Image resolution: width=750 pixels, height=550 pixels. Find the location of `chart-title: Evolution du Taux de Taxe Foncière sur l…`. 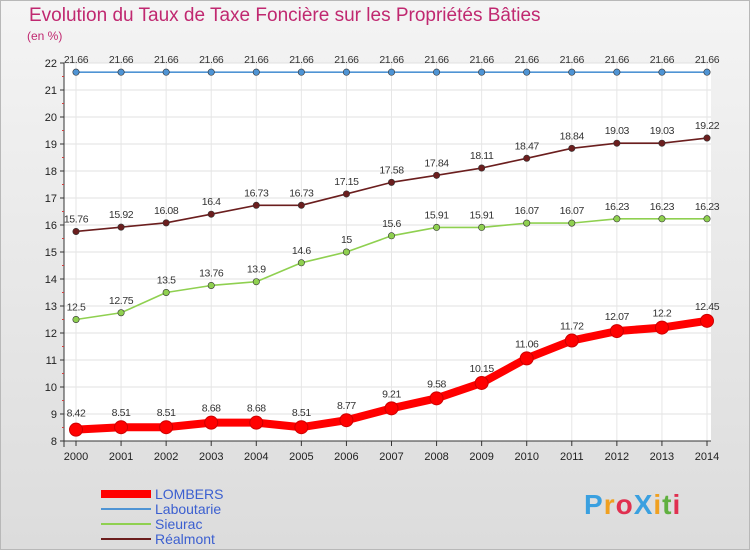

chart-title: Evolution du Taux de Taxe Foncière sur l… is located at coordinates (285, 15).